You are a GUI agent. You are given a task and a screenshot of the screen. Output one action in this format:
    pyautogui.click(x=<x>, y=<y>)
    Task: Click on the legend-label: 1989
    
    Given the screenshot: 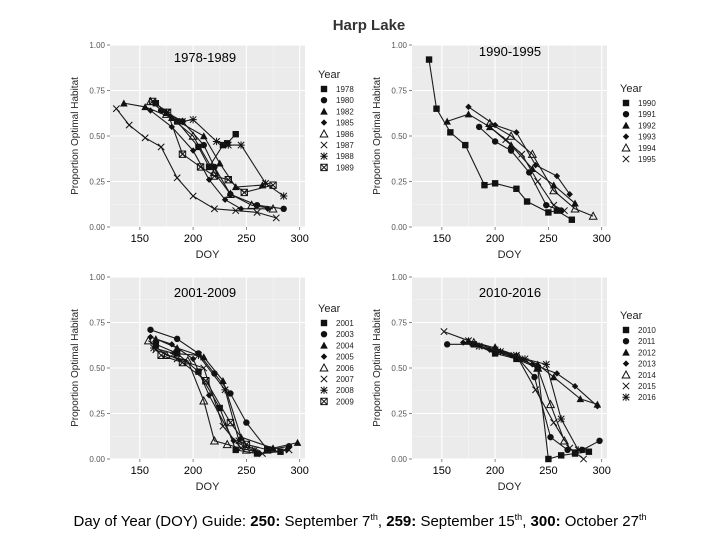 What is the action you would take?
    pyautogui.click(x=345, y=167)
    